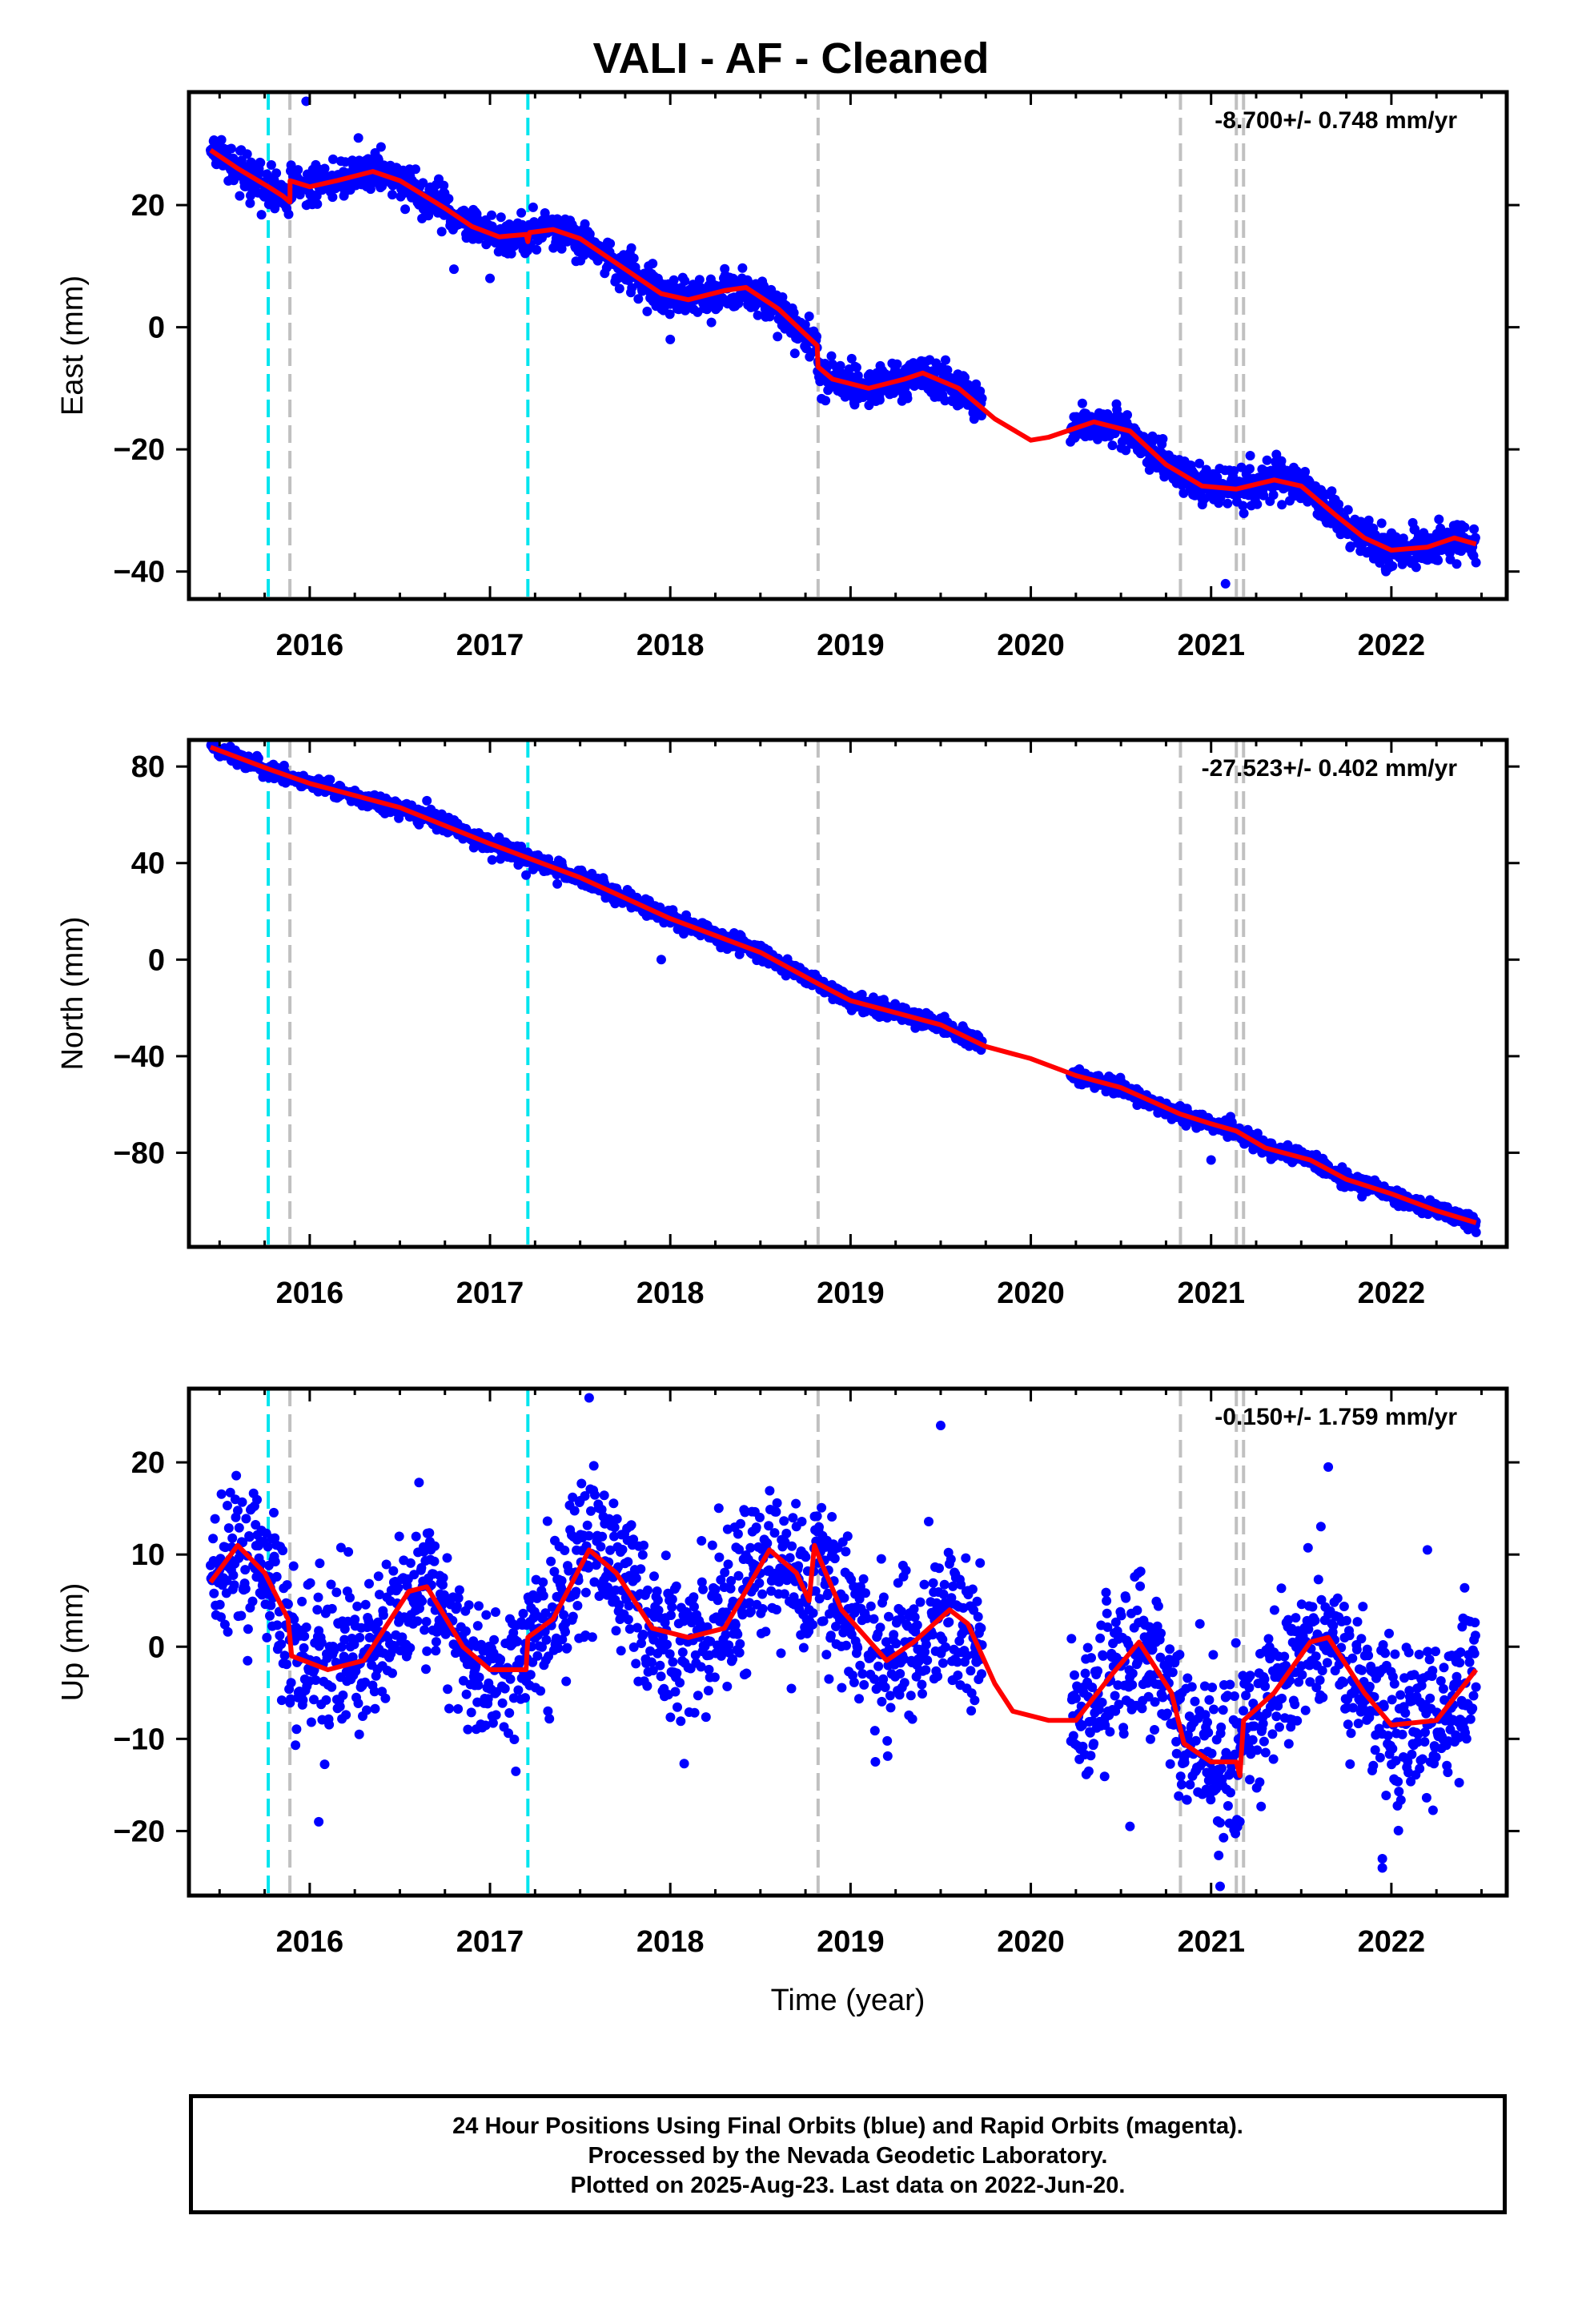 The width and height of the screenshot is (1582, 2324). Describe the element at coordinates (139, 572) in the screenshot. I see `y-tick-label: −40` at that location.